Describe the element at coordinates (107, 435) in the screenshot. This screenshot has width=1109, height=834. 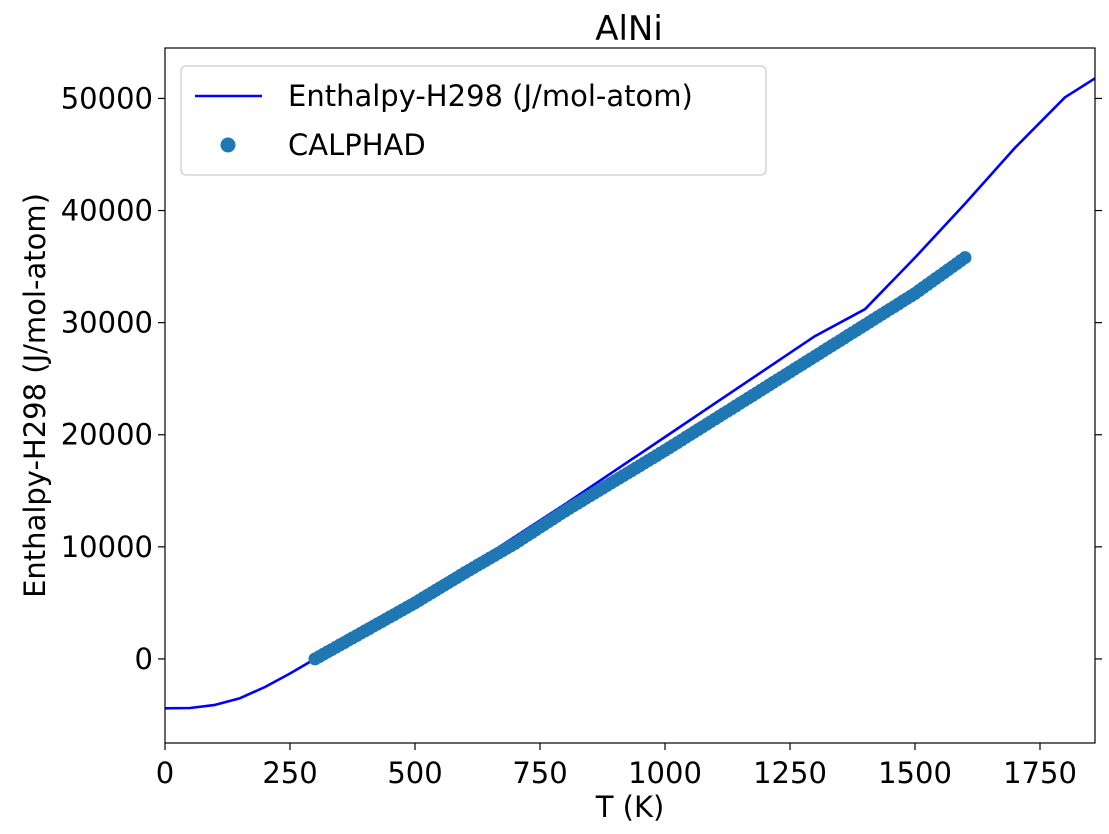
I see `y-tick-label: 20000` at that location.